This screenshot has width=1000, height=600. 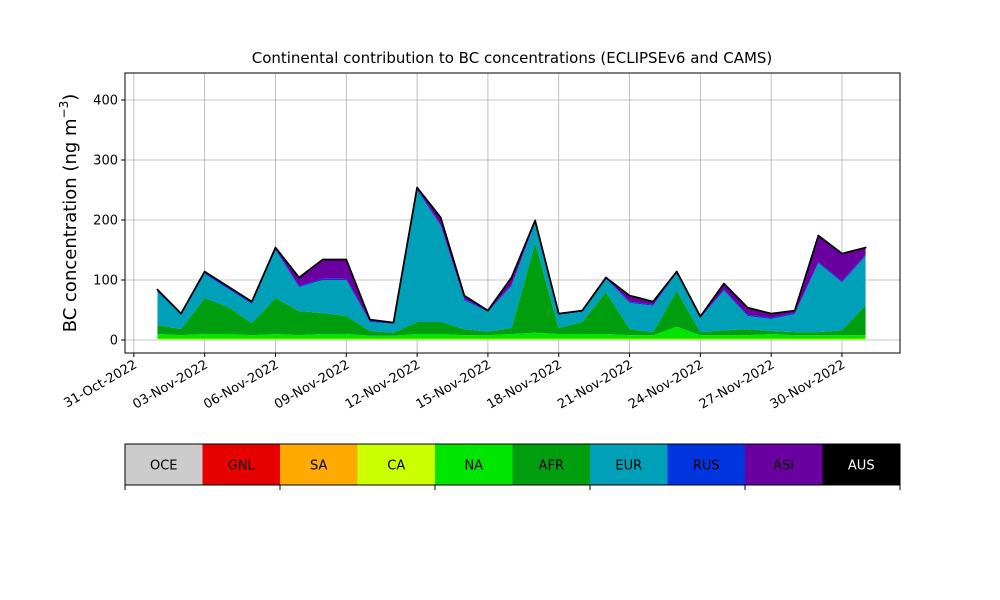 What do you see at coordinates (69, 213) in the screenshot?
I see `y-axis-label: BC concentration (ng m−3)` at bounding box center [69, 213].